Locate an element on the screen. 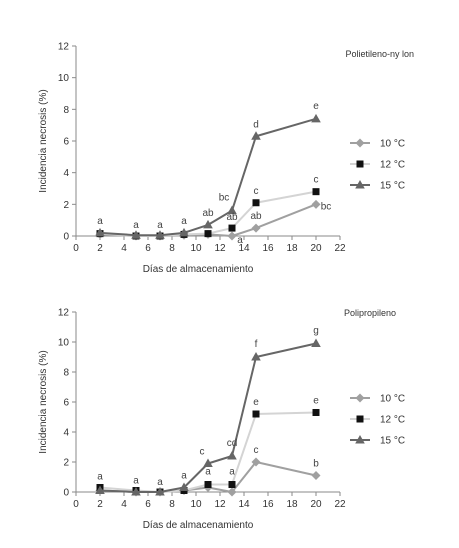 The width and height of the screenshot is (459, 548). x-tick-label: 2 is located at coordinates (100, 248).